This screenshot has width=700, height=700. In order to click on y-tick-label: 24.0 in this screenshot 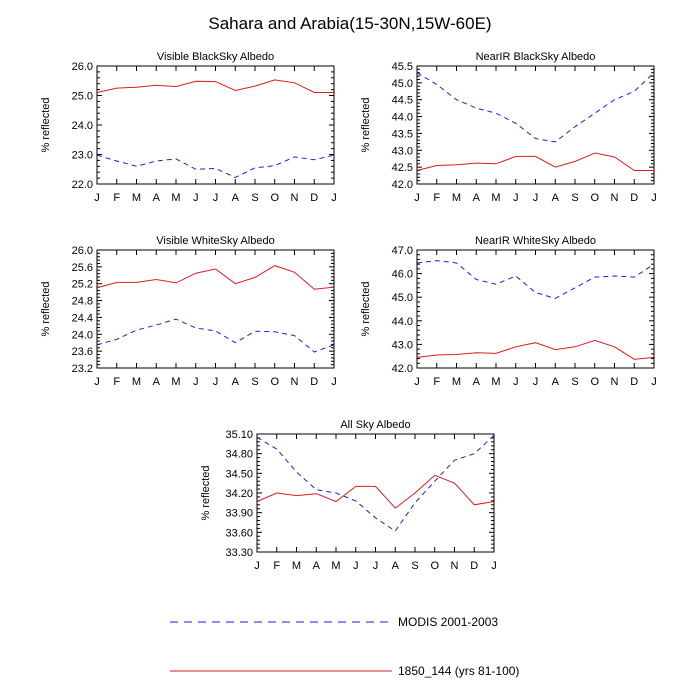, I will do `click(82, 126)`.